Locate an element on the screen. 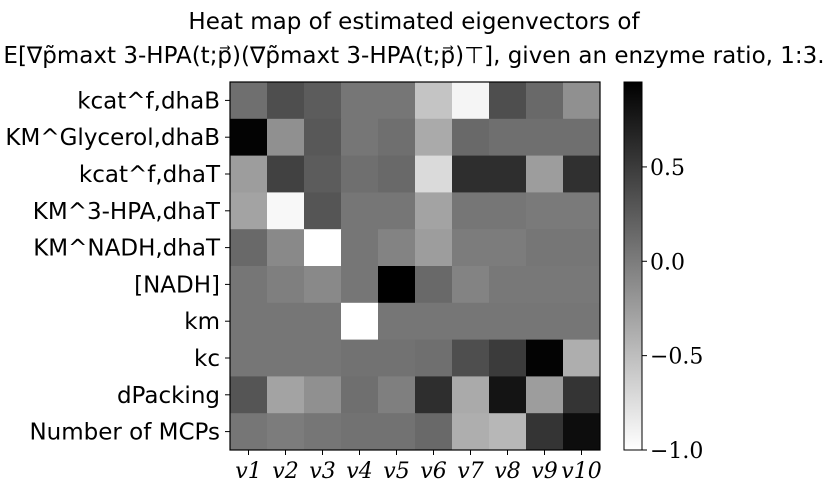 The image size is (829, 498). heatmap-cell-r6-c6 is located at coordinates (434, 285).